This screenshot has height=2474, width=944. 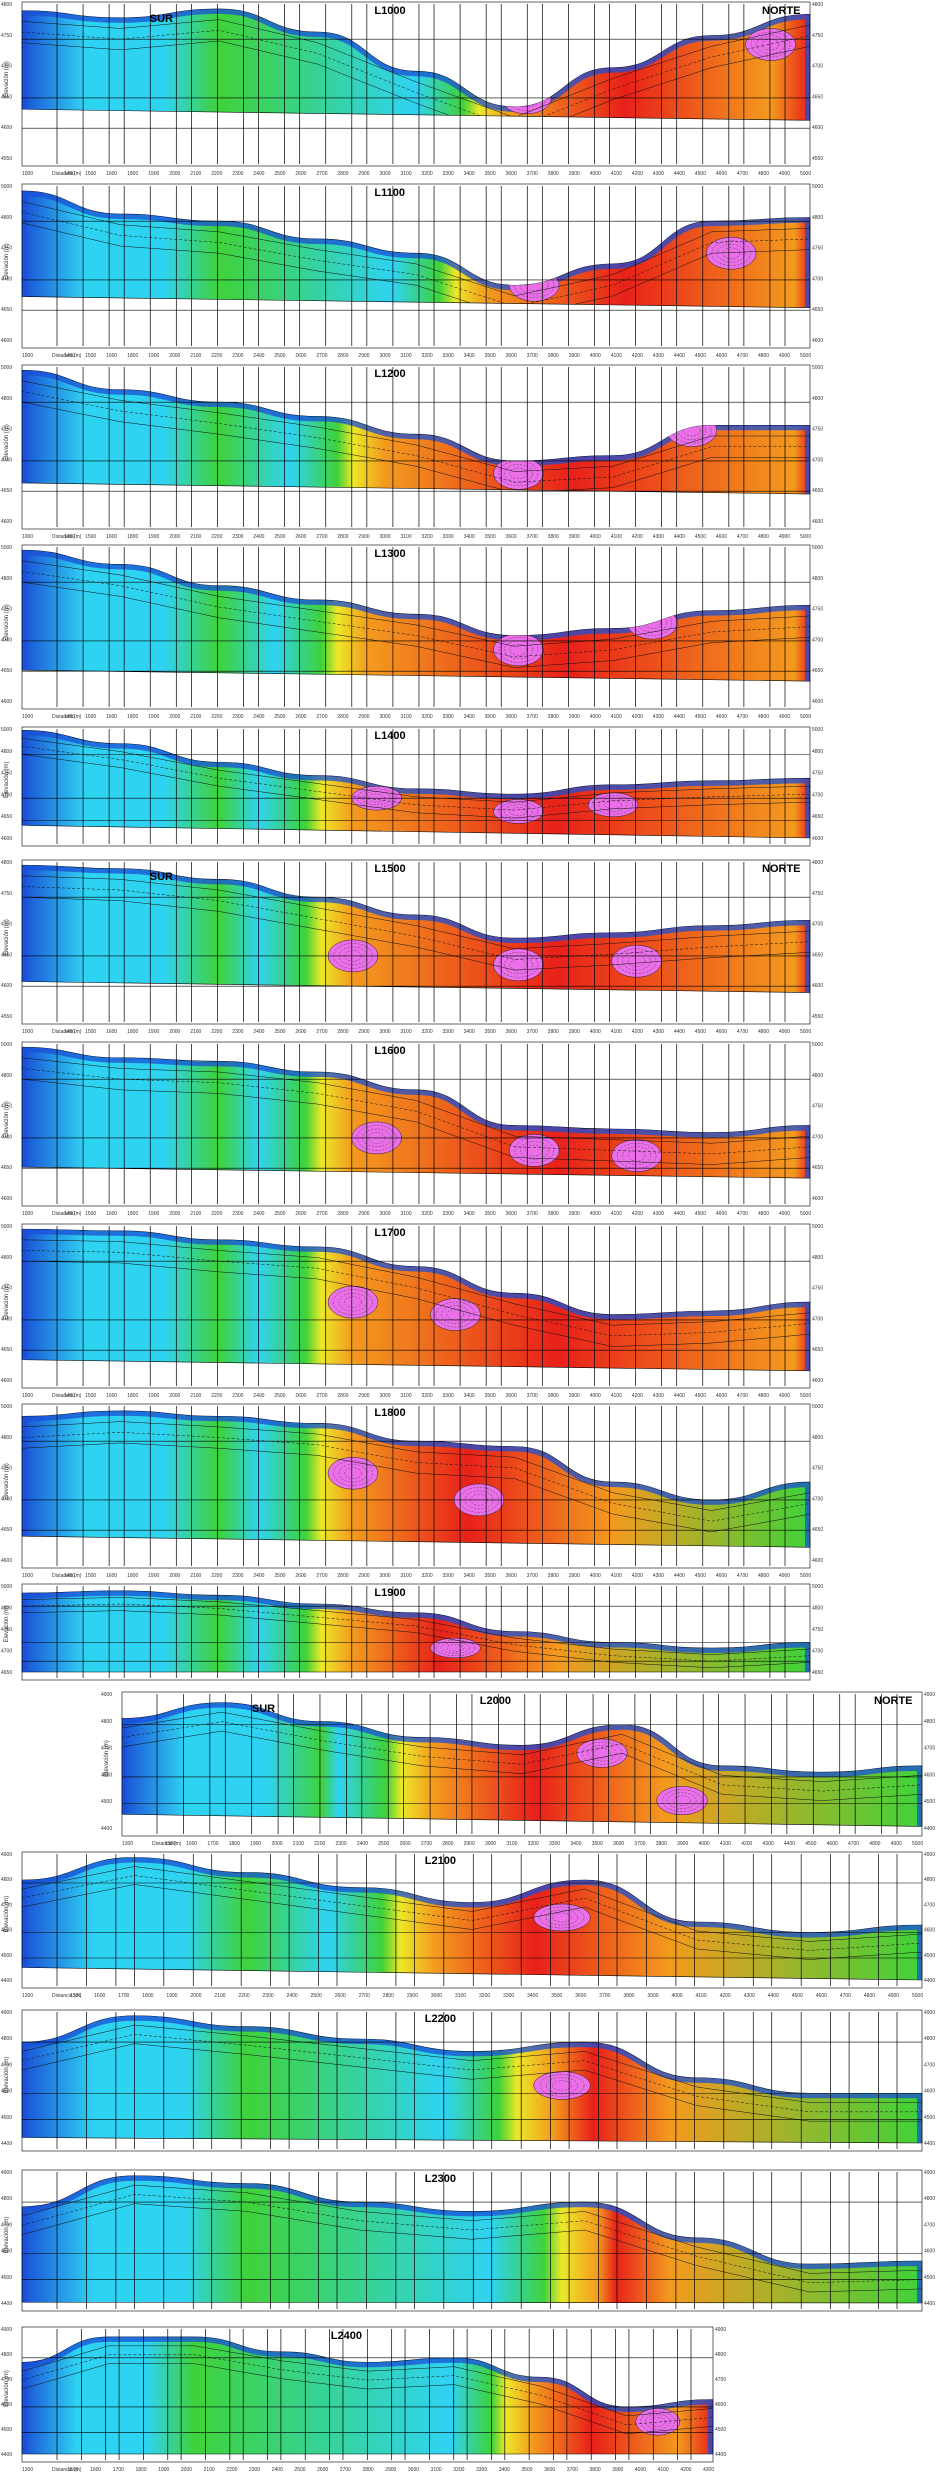 What do you see at coordinates (679, 537) in the screenshot?
I see `x-tick-label: 4400` at bounding box center [679, 537].